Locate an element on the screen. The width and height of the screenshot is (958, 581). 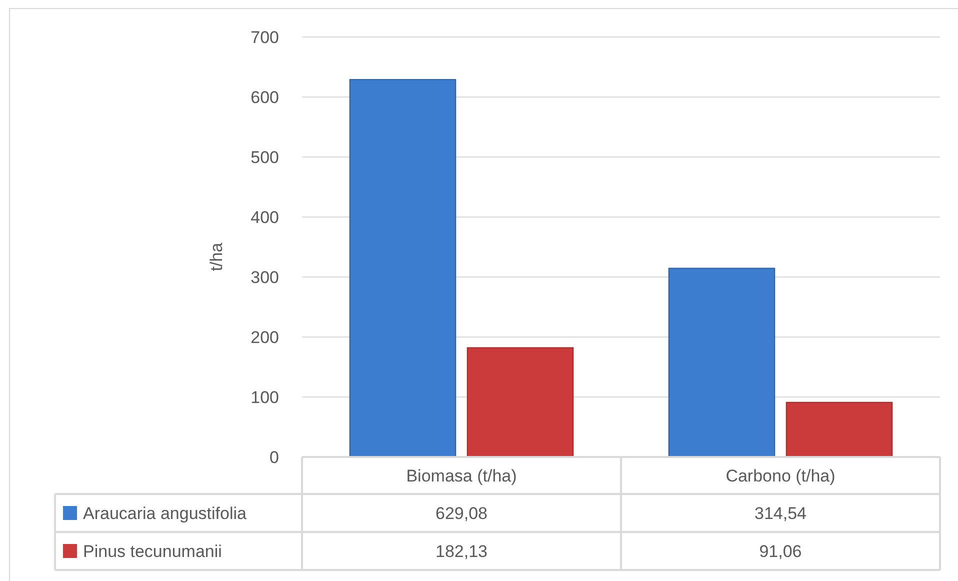
data-label: 314,54 is located at coordinates (780, 513).